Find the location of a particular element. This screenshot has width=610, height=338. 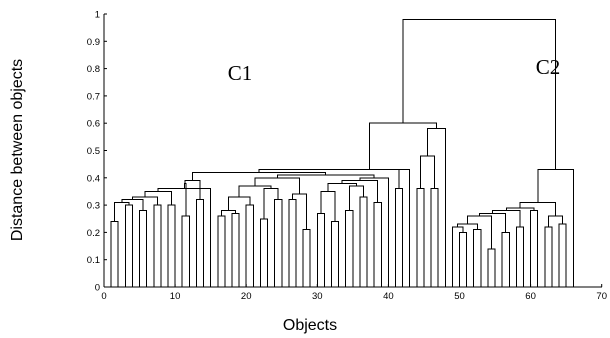

x-tick-label: 70 is located at coordinates (601, 296).